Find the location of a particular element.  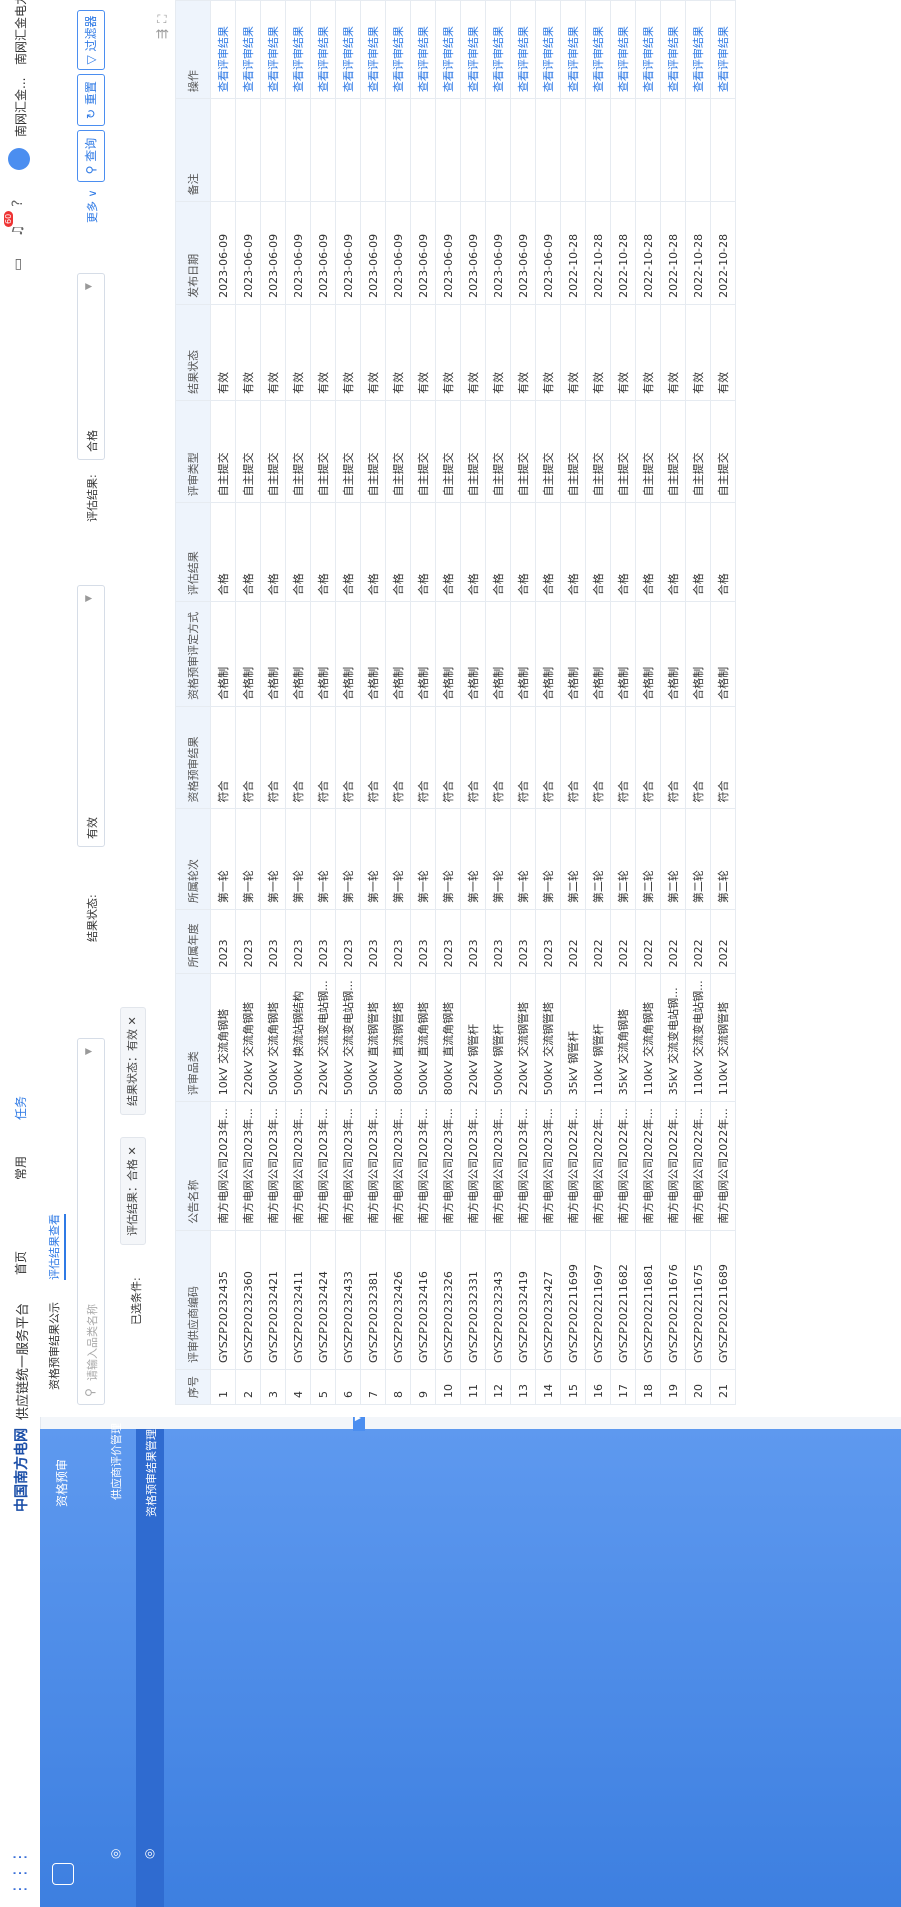

more-toggle: 更多 ∨ is located at coordinates (92, 206).